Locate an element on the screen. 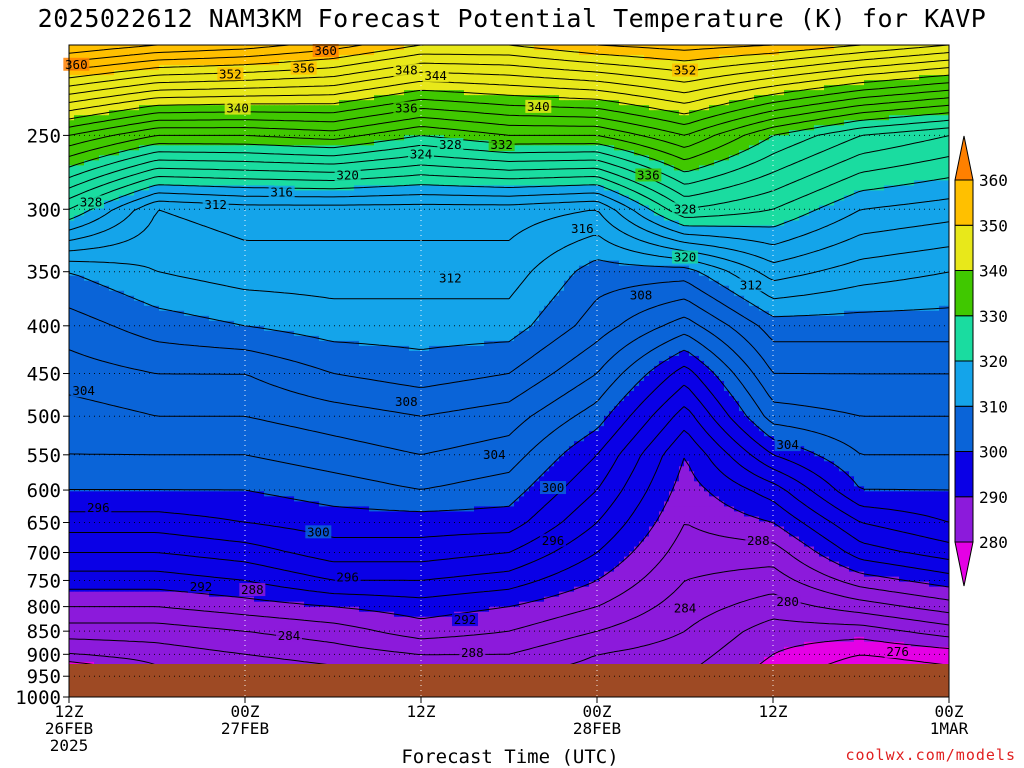 This screenshot has width=1024, height=768. contour-label: 352 is located at coordinates (230, 73).